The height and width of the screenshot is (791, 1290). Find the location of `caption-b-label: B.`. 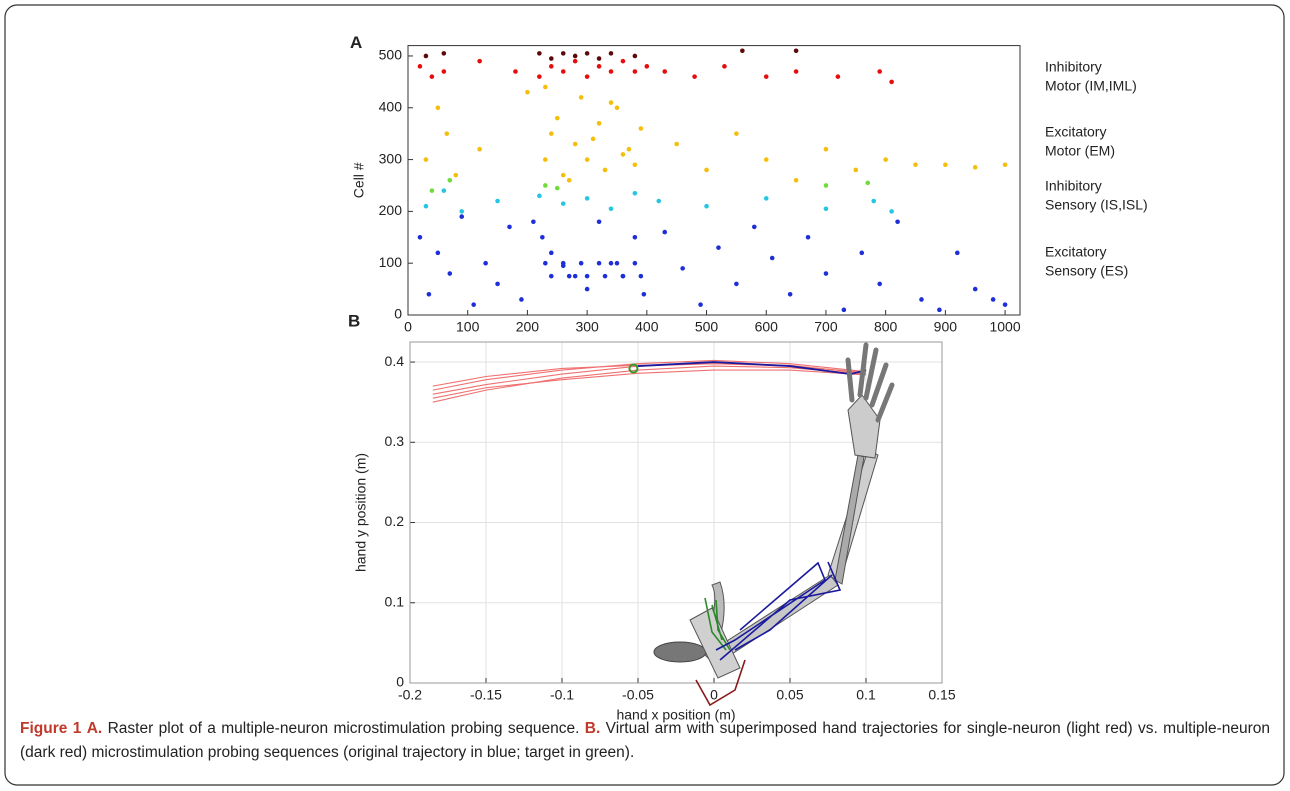

caption-b-label: B. is located at coordinates (592, 728).